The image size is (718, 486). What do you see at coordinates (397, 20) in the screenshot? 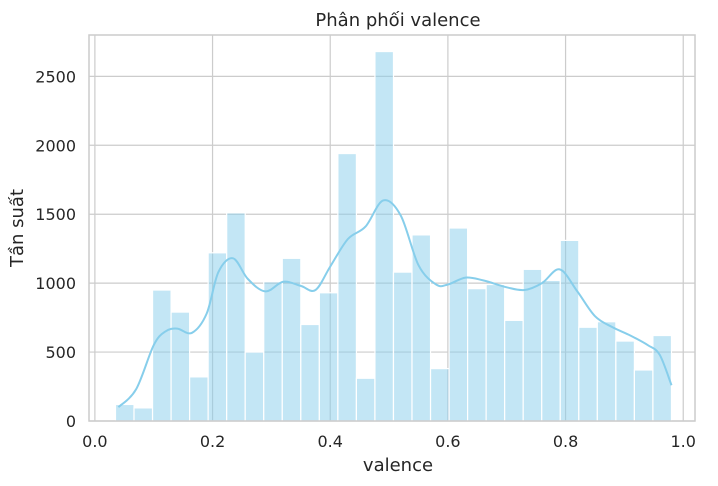
I see `chart-title: Phân phối valence` at bounding box center [397, 20].